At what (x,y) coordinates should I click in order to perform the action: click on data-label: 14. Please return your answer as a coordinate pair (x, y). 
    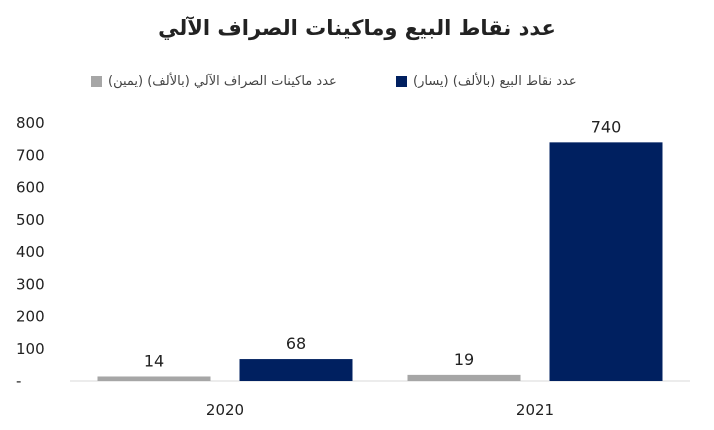
    Looking at the image, I should click on (154, 360).